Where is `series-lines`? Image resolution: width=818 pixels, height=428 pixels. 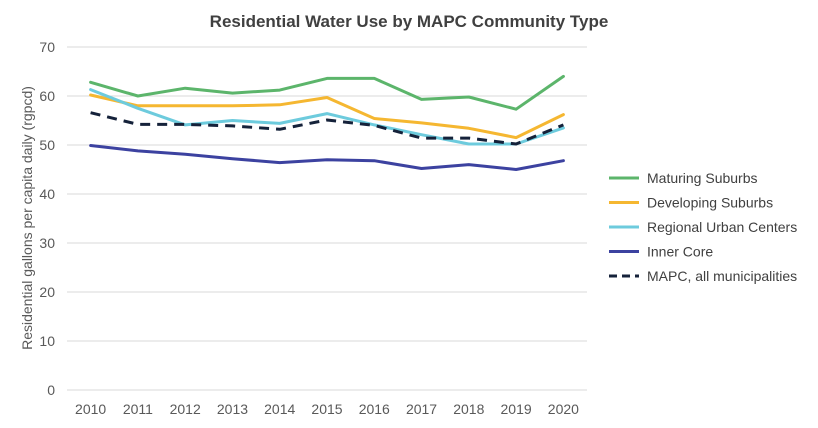 series-lines is located at coordinates (327, 122).